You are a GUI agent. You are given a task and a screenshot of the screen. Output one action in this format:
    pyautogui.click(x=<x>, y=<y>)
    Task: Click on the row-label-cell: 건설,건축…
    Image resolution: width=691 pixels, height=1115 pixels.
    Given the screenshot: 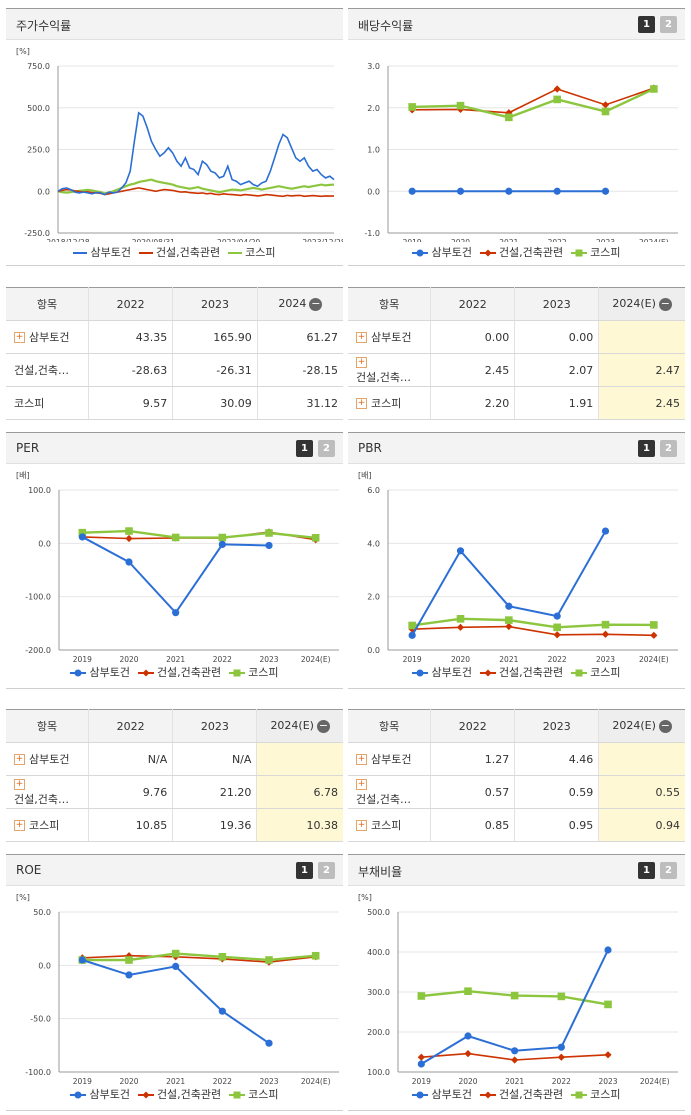 What is the action you would take?
    pyautogui.click(x=47, y=370)
    